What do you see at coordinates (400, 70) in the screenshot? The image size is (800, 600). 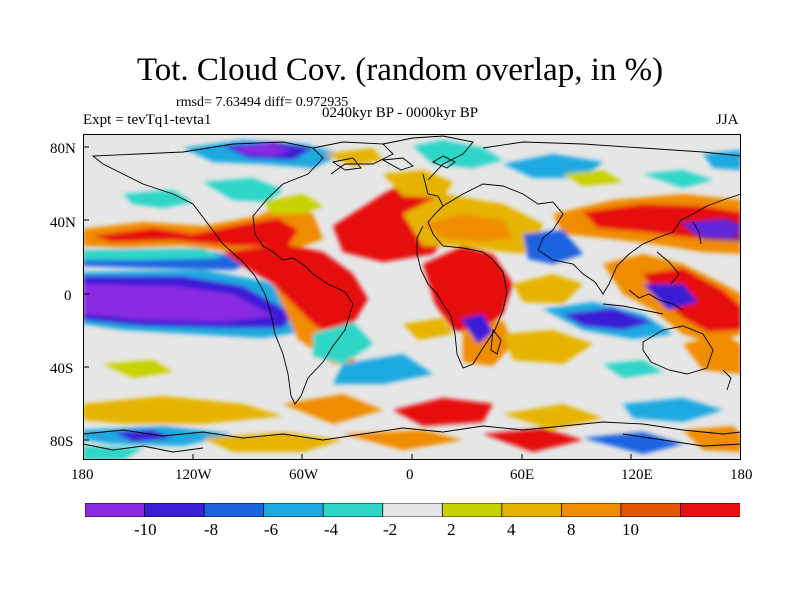 I see `map-title: Tot. Cloud Cov. (random overlap, in %)` at bounding box center [400, 70].